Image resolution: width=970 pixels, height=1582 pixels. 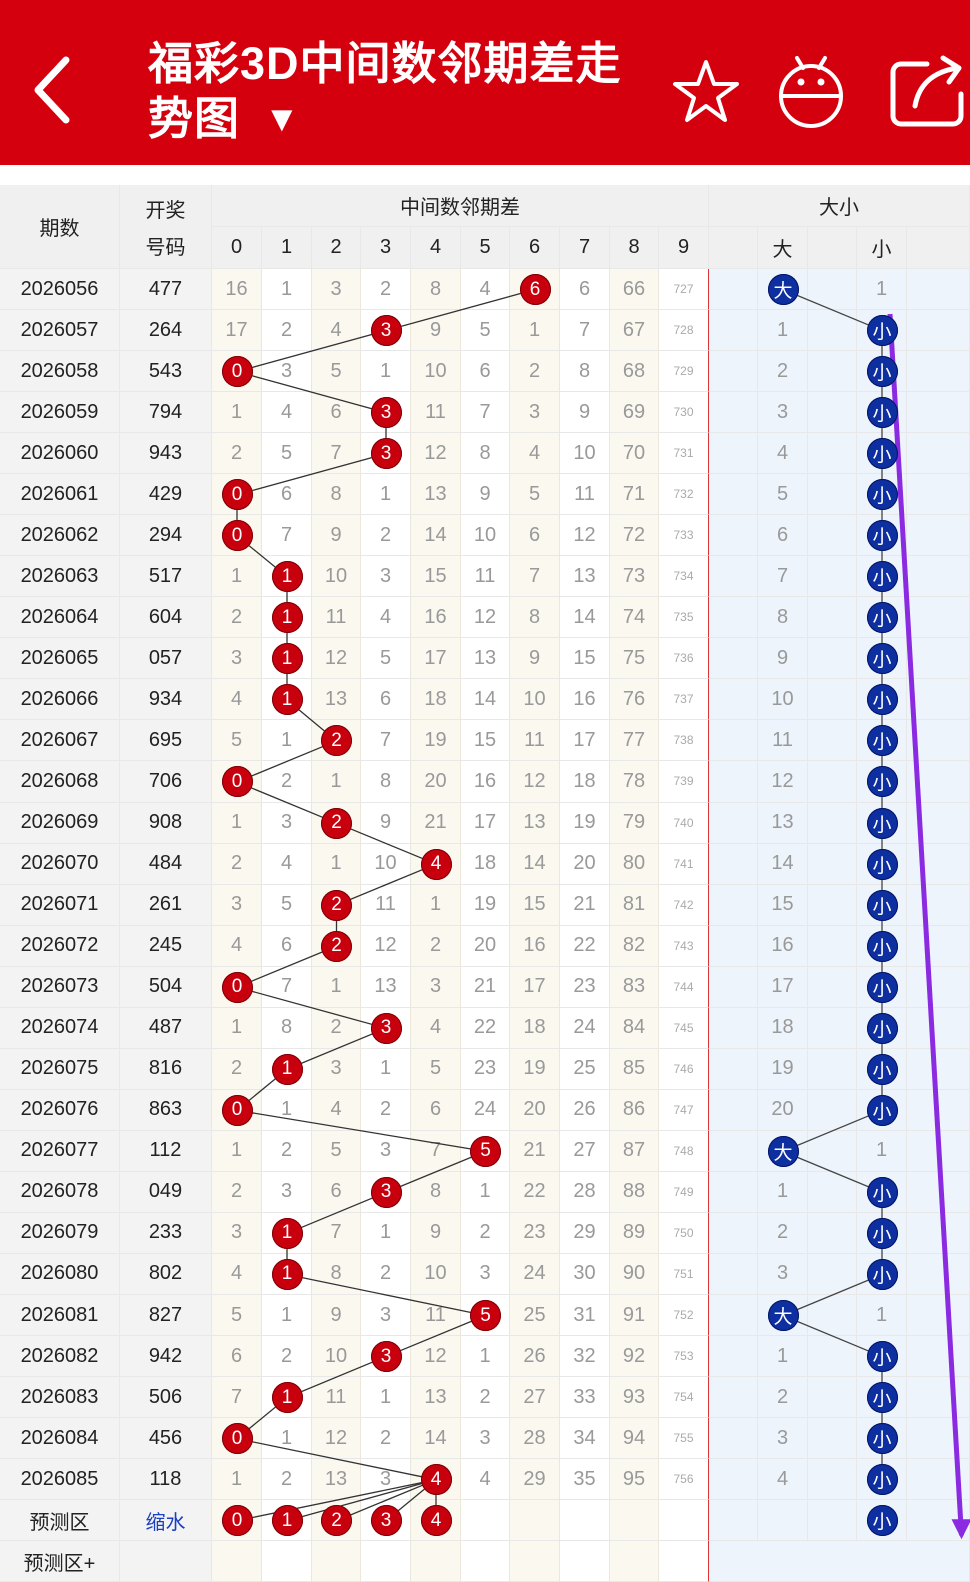 I want to click on diff-cell: 11, so click(x=336, y=617).